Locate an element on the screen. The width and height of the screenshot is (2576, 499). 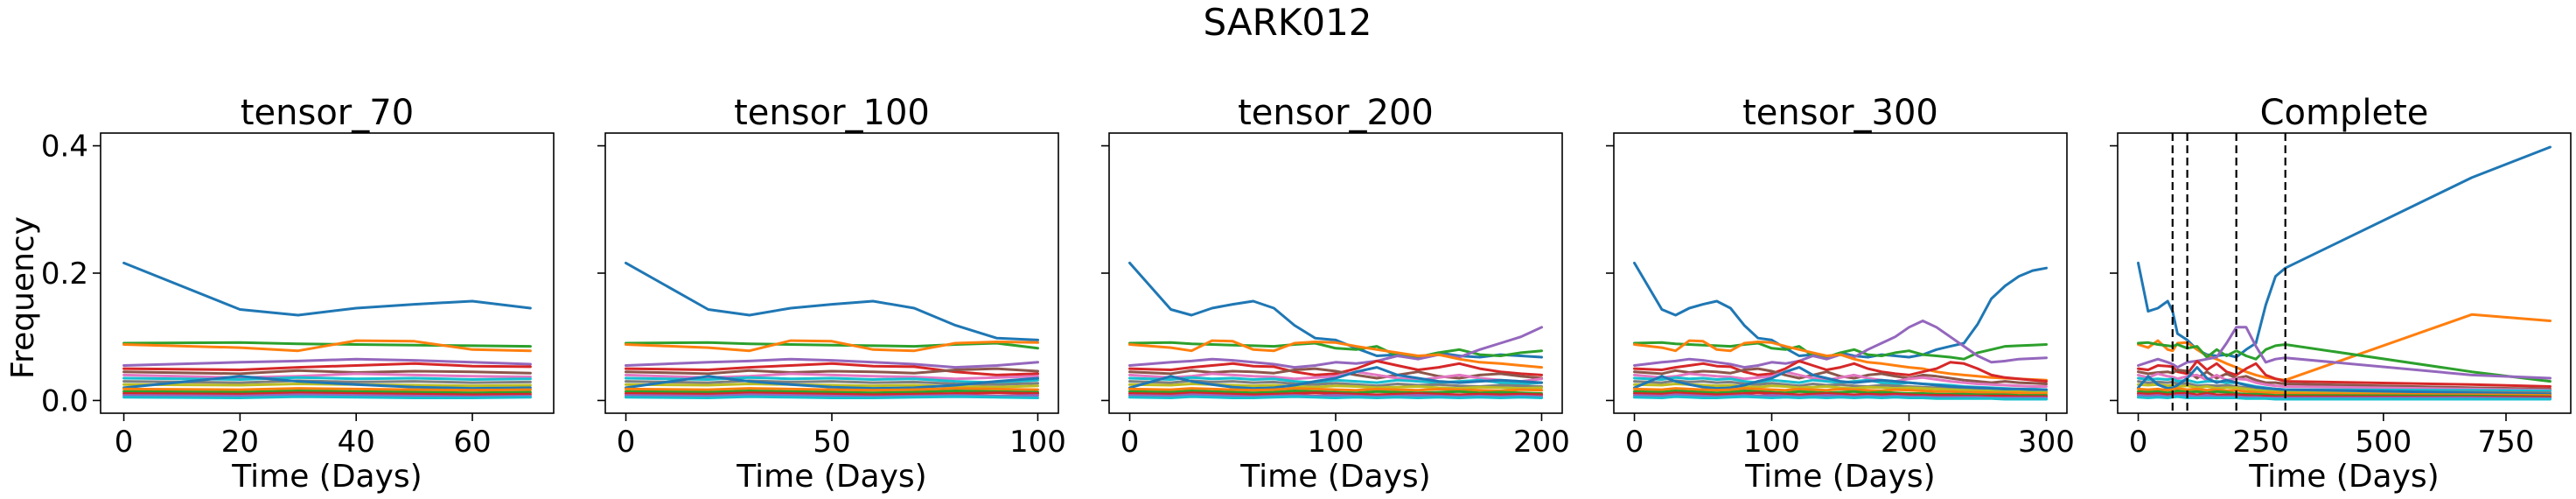
subplot-4: tensor_300 0 100 200 300 Time (Days) is located at coordinates (1840, 294).